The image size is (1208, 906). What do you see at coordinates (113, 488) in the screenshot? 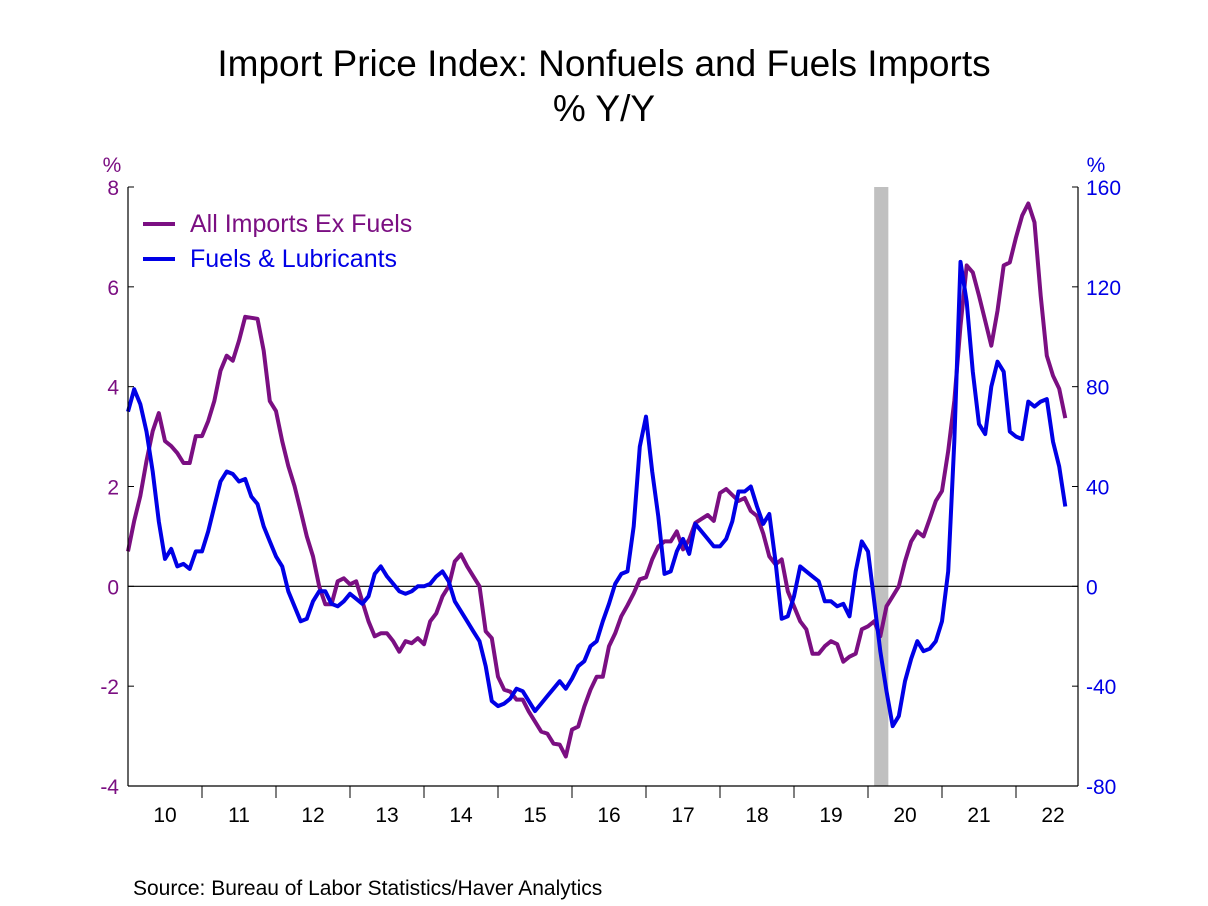
I see `left-tick-label: 2` at bounding box center [113, 488].